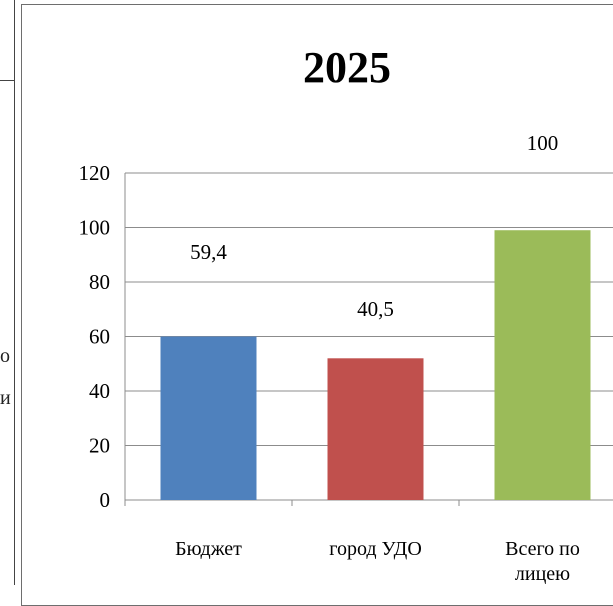 Image resolution: width=613 pixels, height=606 pixels. I want to click on data-label: 100, so click(543, 143).